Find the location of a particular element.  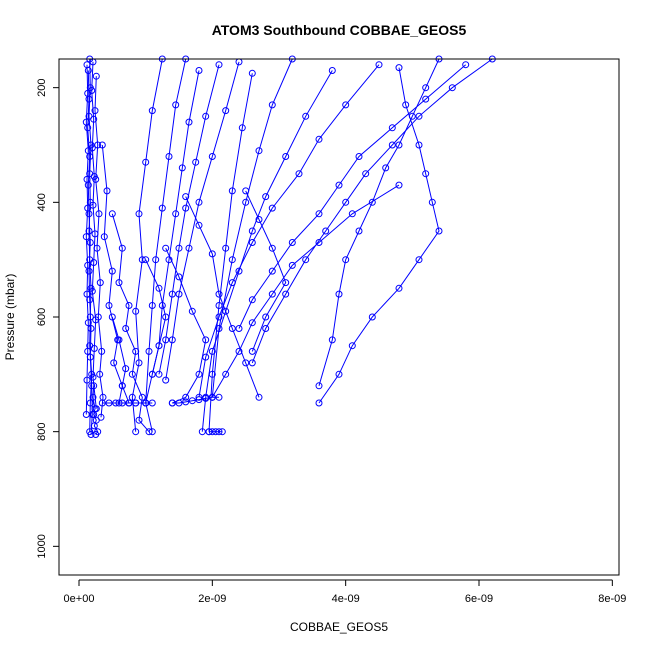

x-tick-label: 6e-09 is located at coordinates (479, 599).